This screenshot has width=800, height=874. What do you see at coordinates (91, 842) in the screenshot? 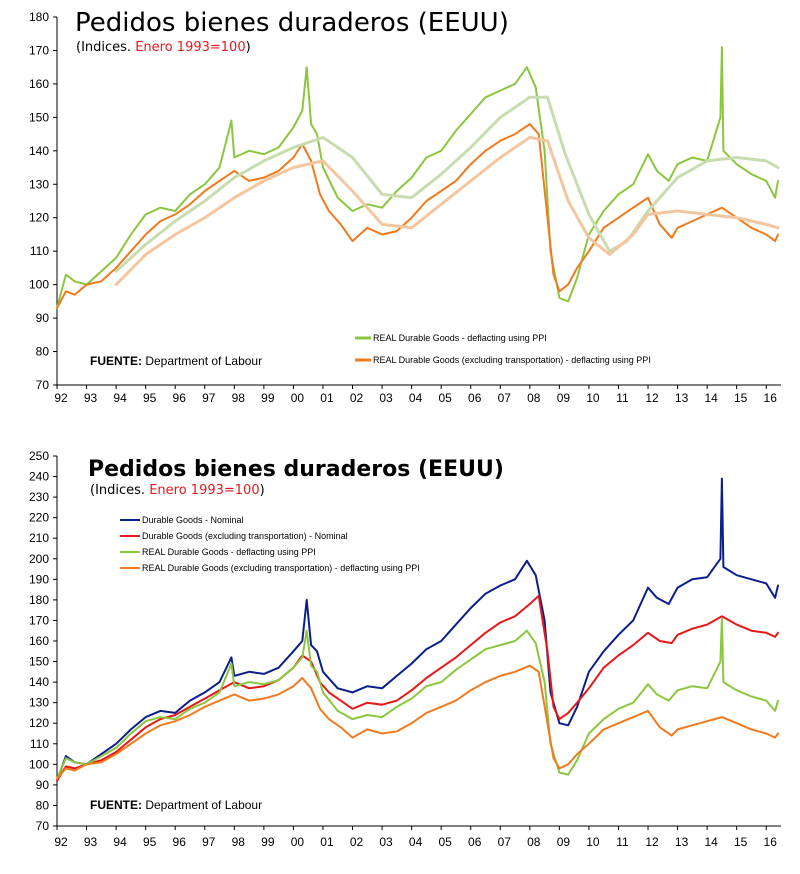
I see `chart-2-xtick-label: 93` at bounding box center [91, 842].